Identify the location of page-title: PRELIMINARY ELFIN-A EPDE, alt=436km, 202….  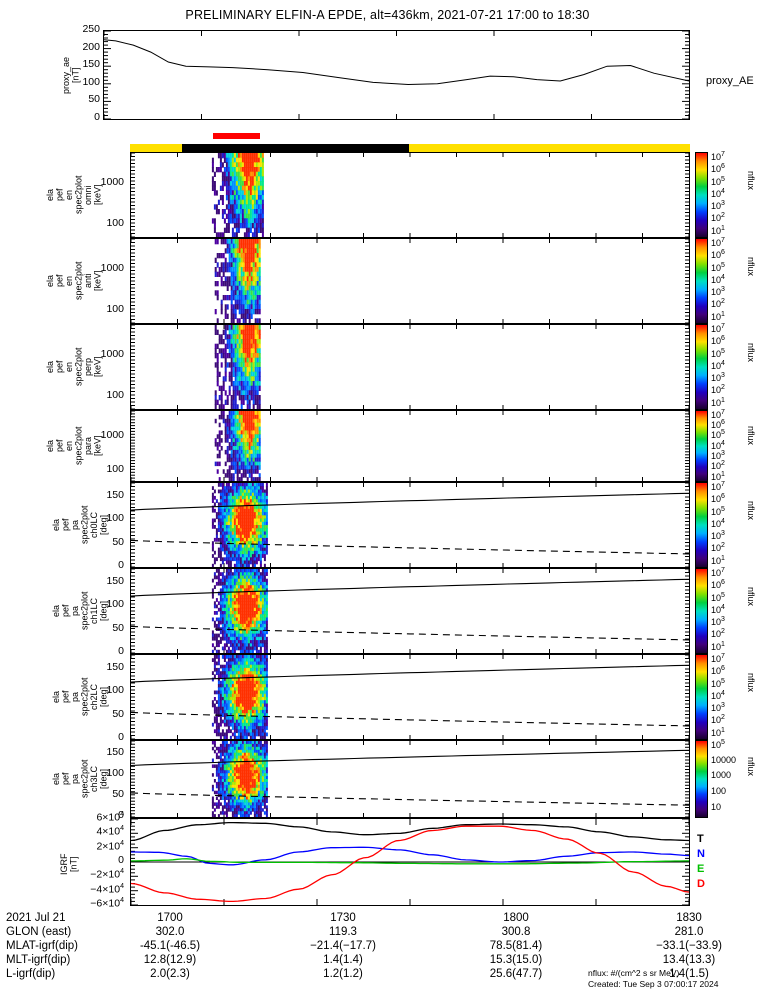
(387, 15).